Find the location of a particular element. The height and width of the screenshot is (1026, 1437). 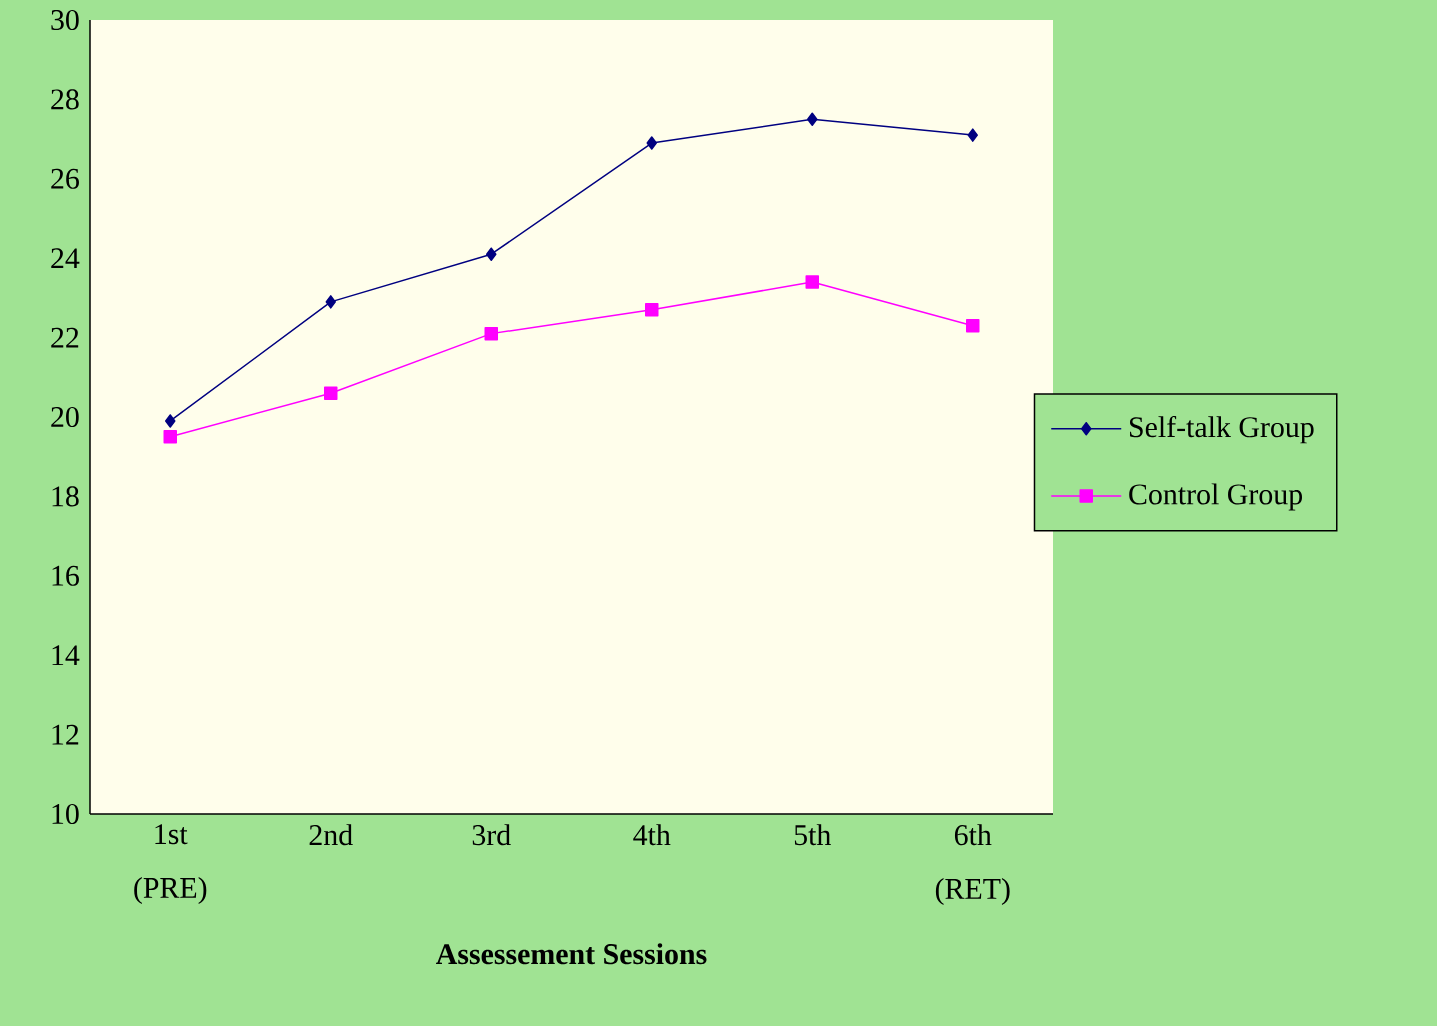

y-tick-label: 10 is located at coordinates (65, 814).